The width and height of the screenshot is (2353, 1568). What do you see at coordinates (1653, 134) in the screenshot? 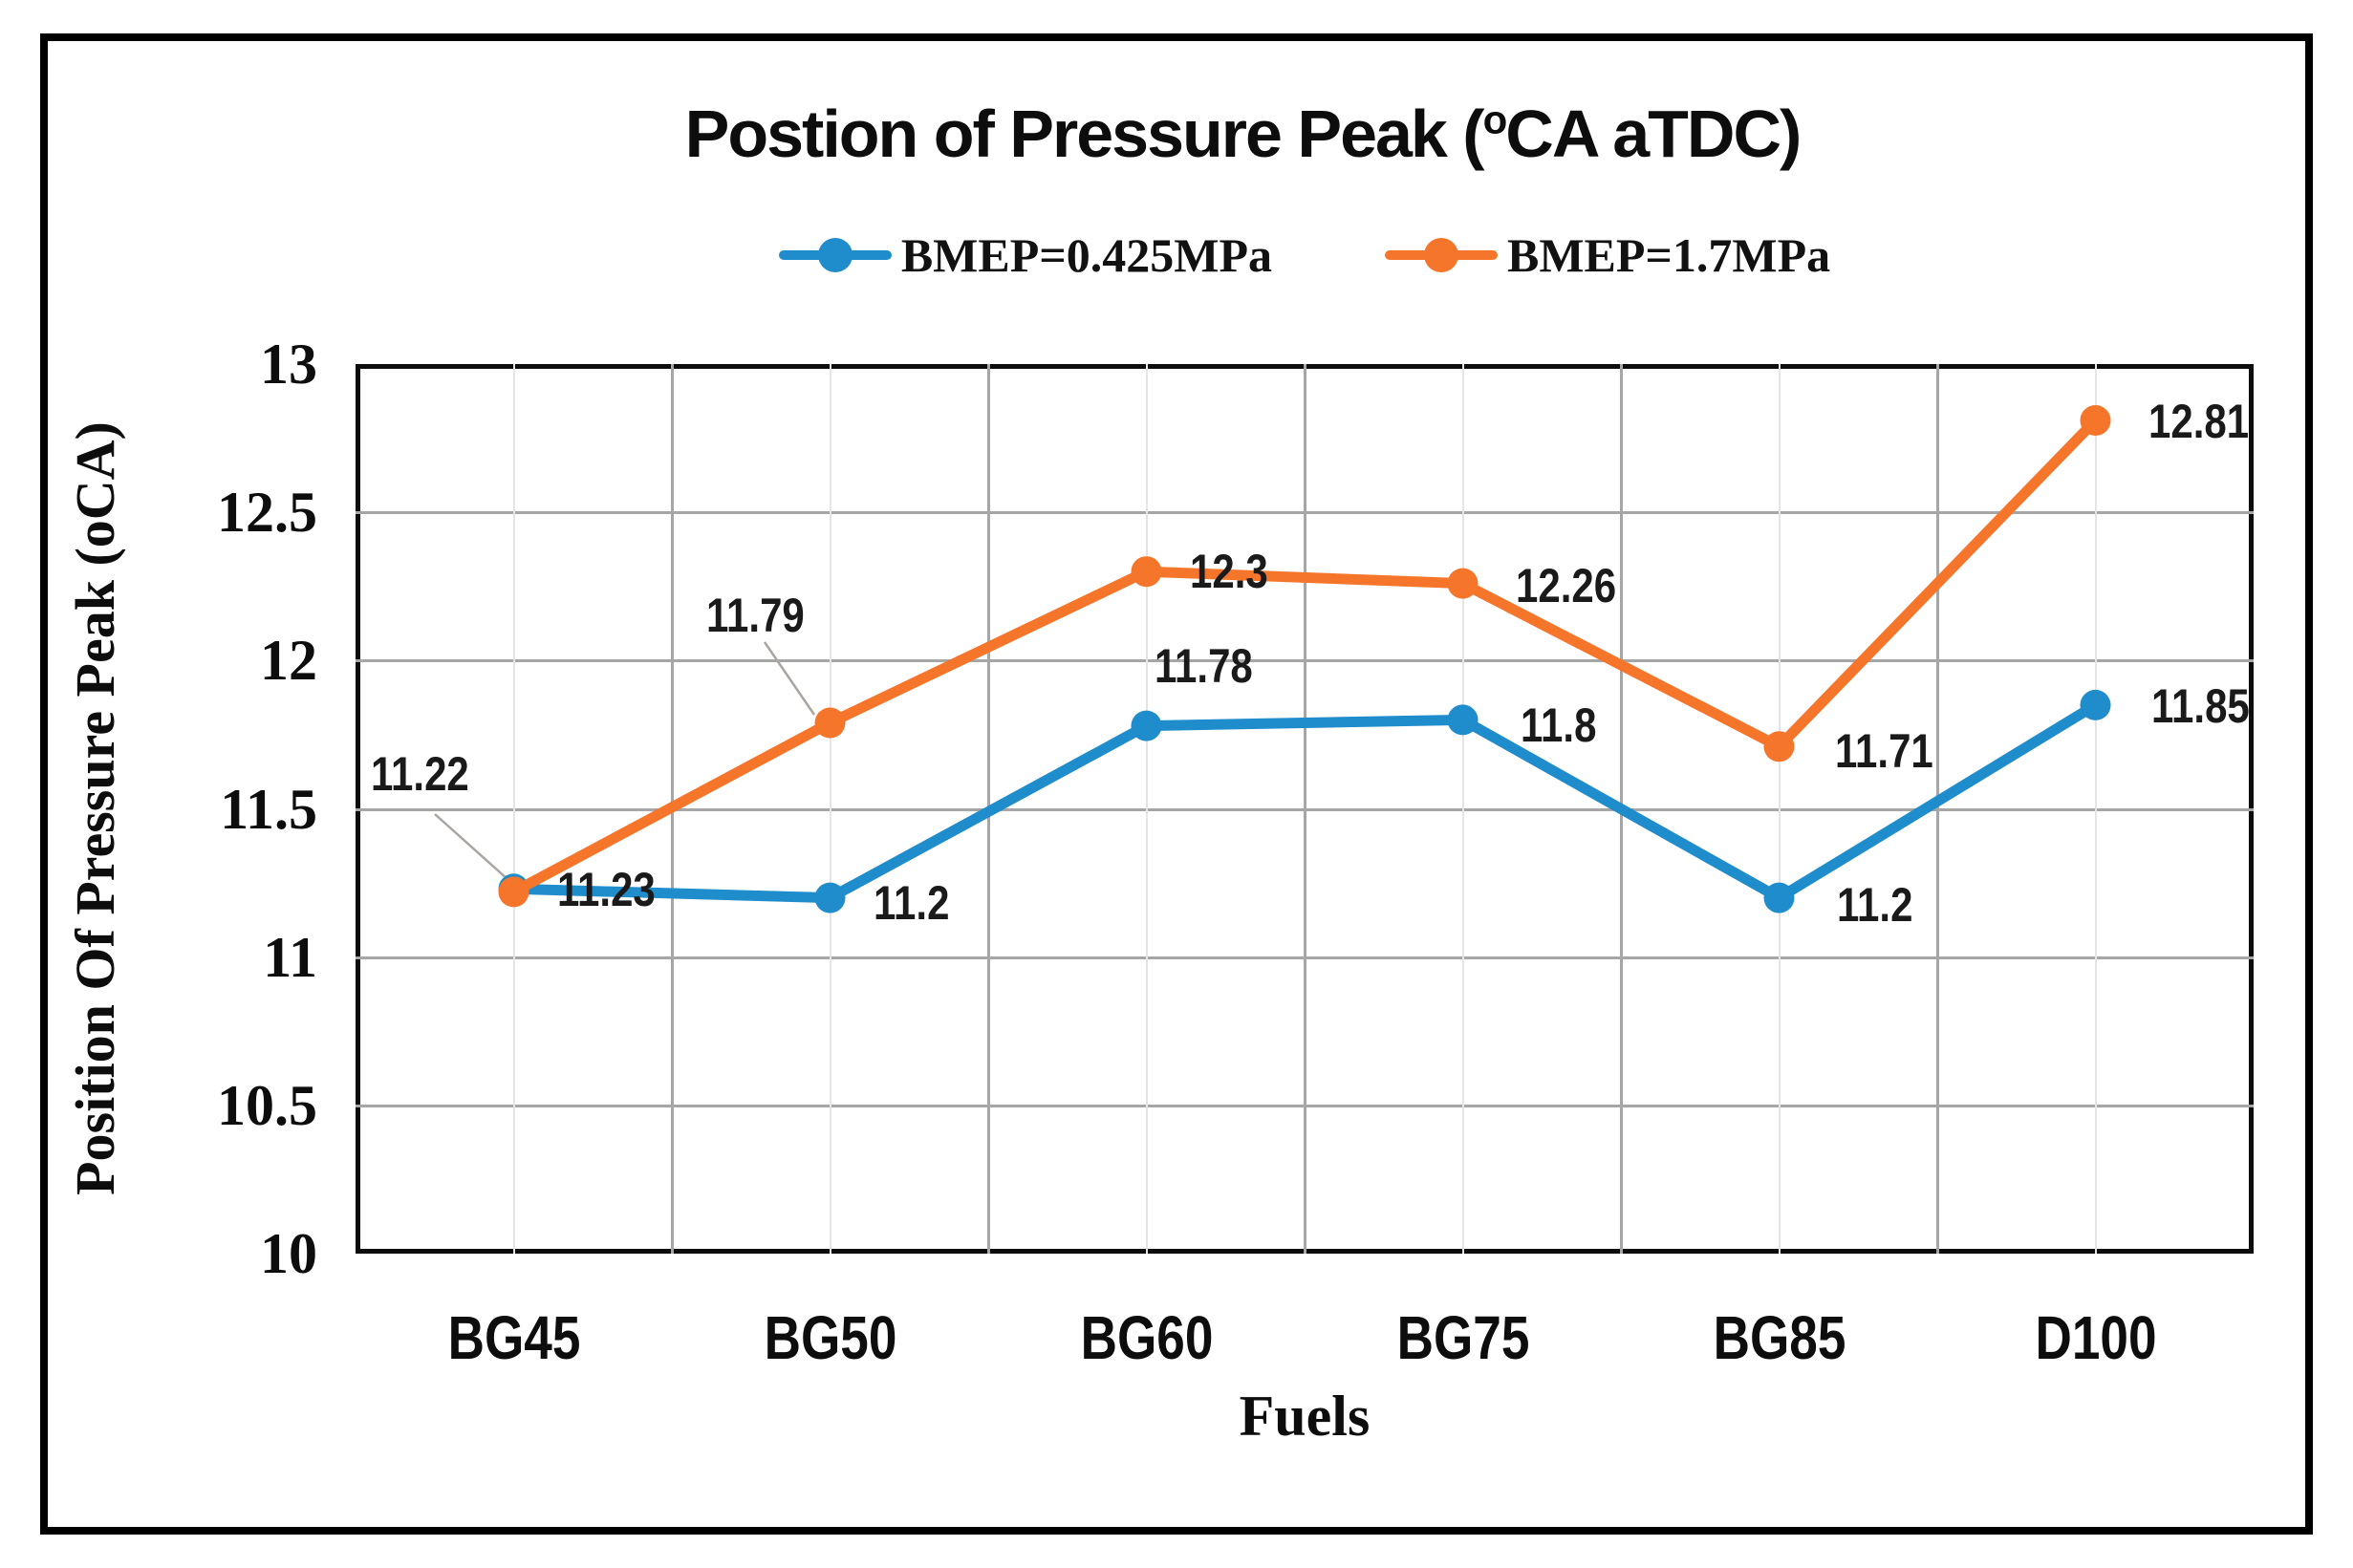
I see `chart-title-suffix: CA aTDC)` at bounding box center [1653, 134].